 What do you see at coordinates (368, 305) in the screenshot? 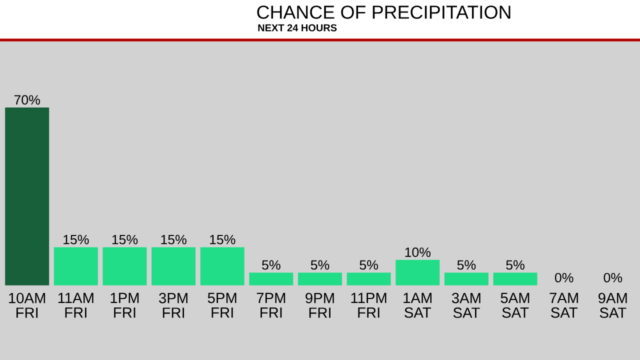
I see `x-tick-label: 11PM FRI` at bounding box center [368, 305].